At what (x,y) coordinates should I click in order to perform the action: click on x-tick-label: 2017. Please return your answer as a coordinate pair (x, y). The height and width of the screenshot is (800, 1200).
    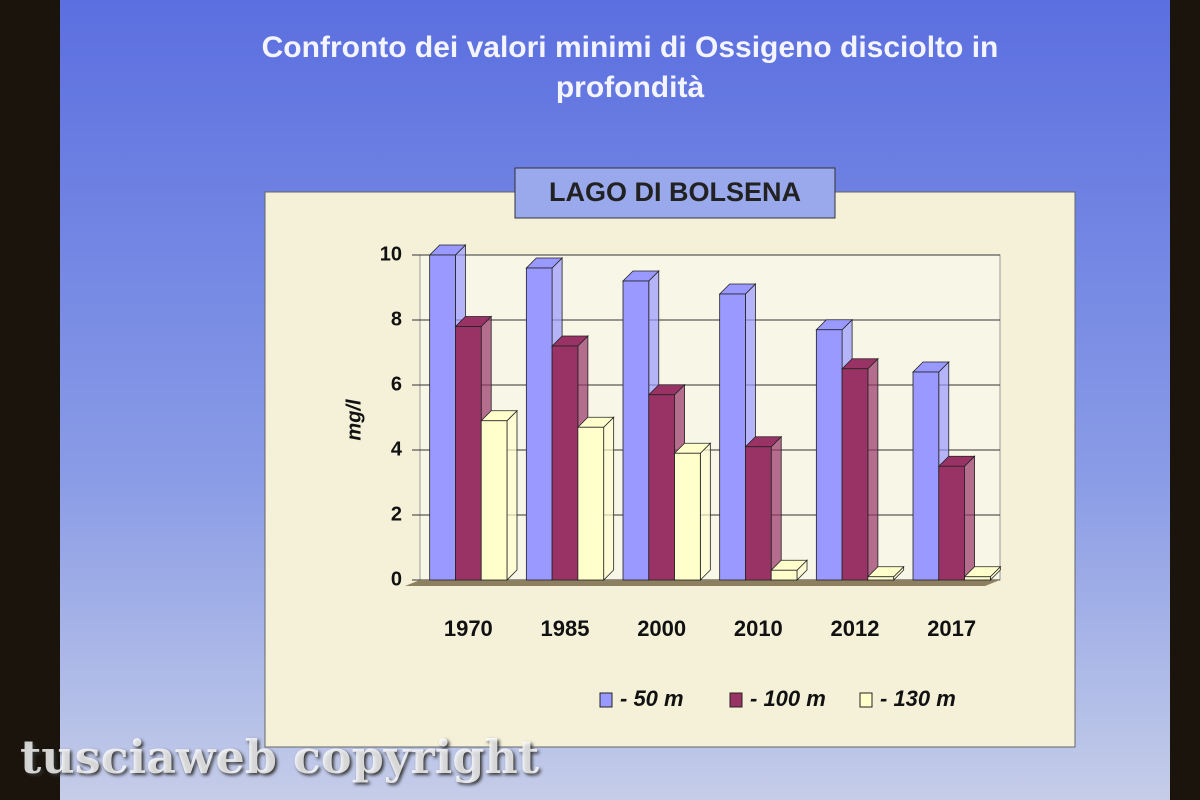
    Looking at the image, I should click on (951, 628).